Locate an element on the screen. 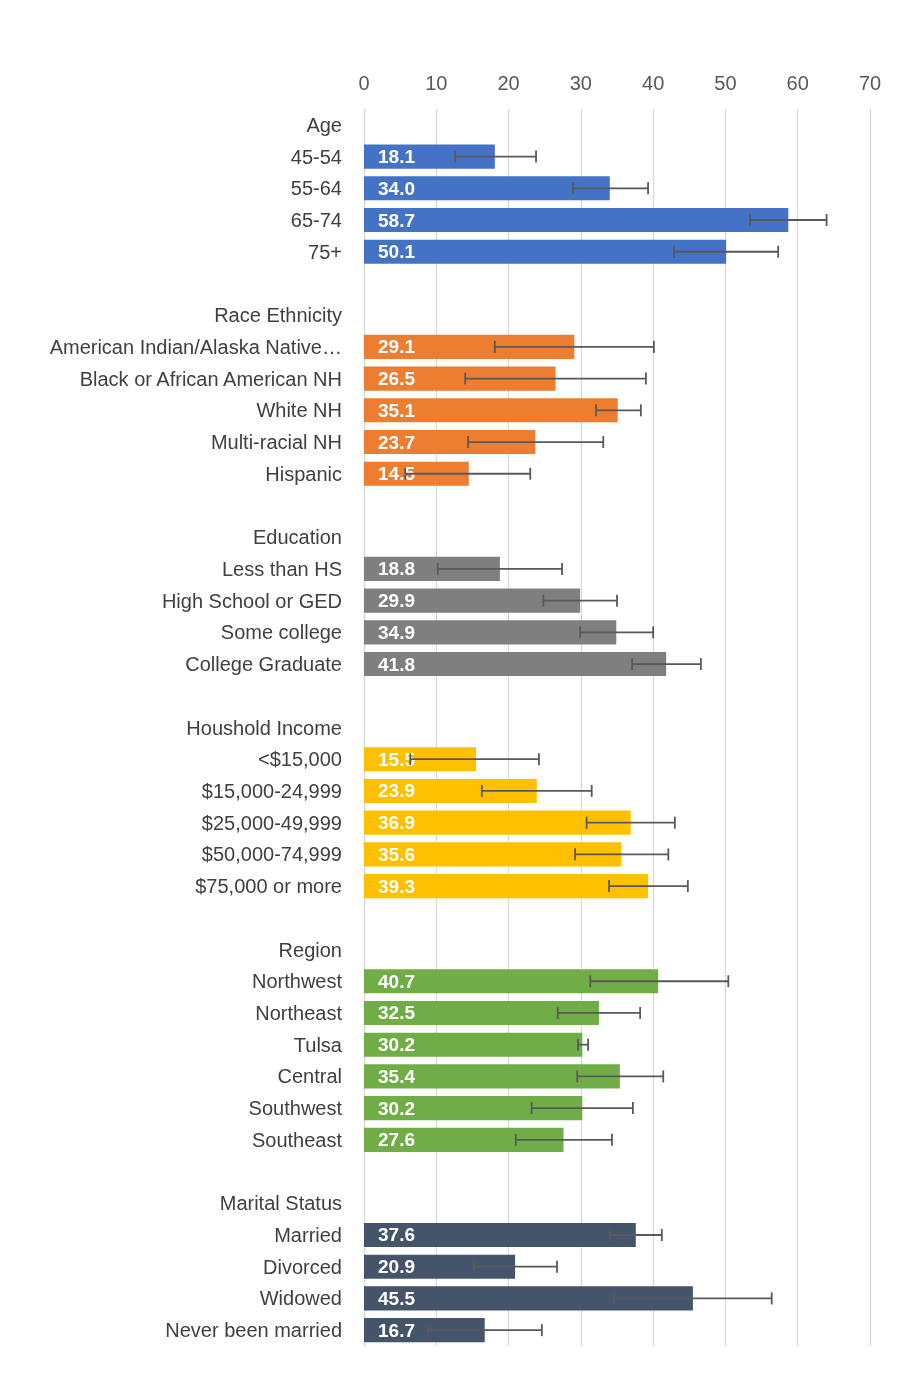 The image size is (914, 1373). y-tick-label: Multi-racial NH is located at coordinates (276, 442).